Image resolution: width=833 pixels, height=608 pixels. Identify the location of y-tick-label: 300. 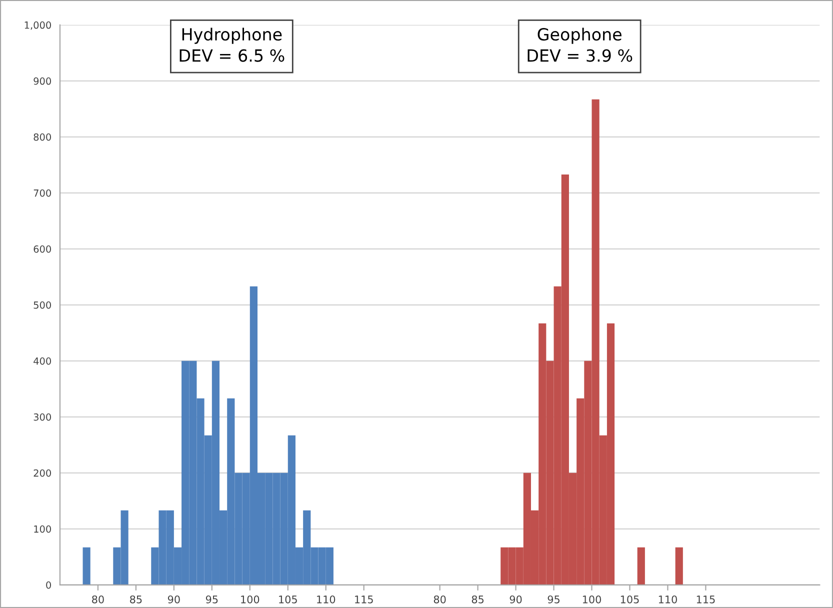
(42, 417).